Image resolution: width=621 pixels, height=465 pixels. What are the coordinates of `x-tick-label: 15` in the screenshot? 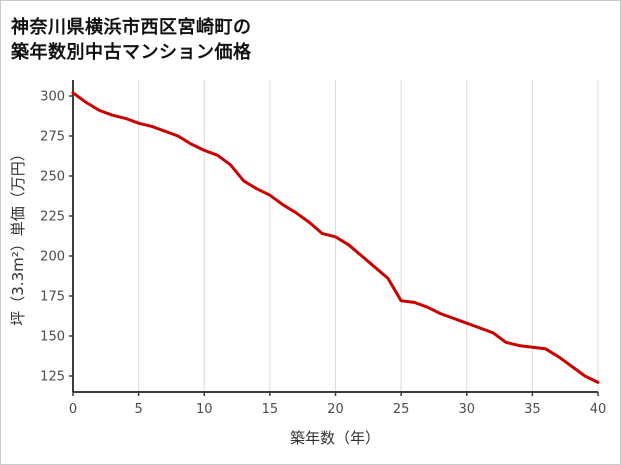 It's located at (270, 409).